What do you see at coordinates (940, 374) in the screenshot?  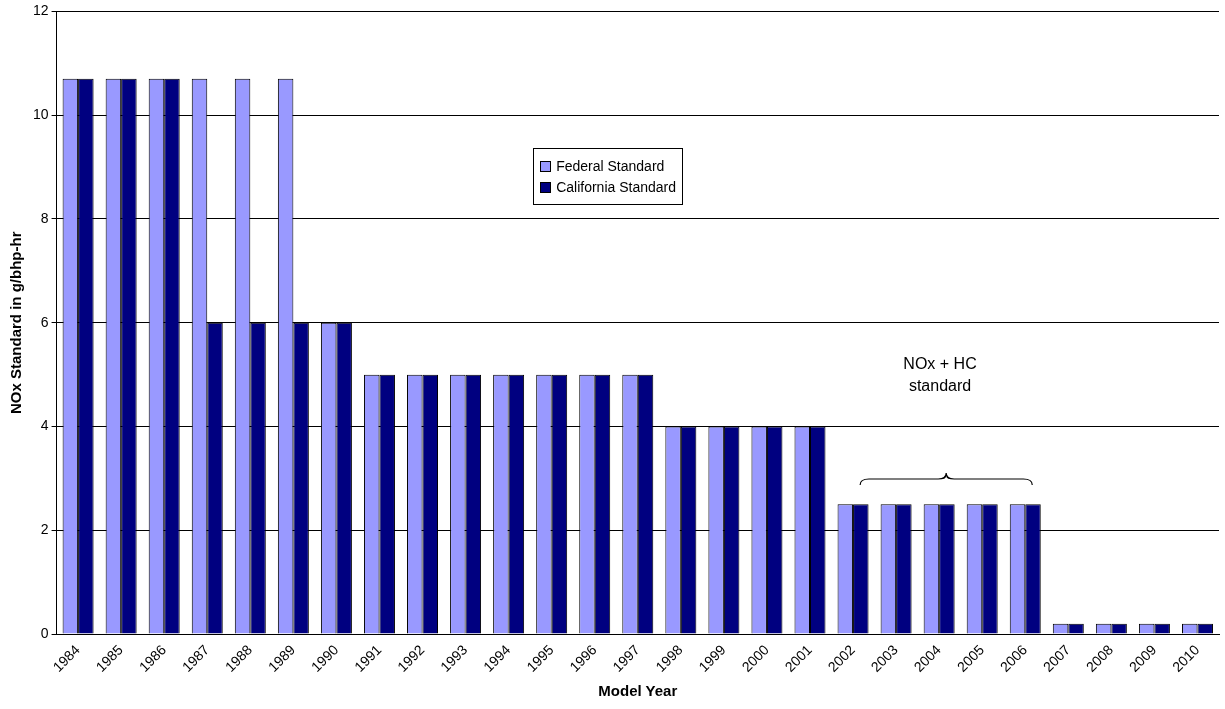 I see `annotation: NOx + HC standard` at bounding box center [940, 374].